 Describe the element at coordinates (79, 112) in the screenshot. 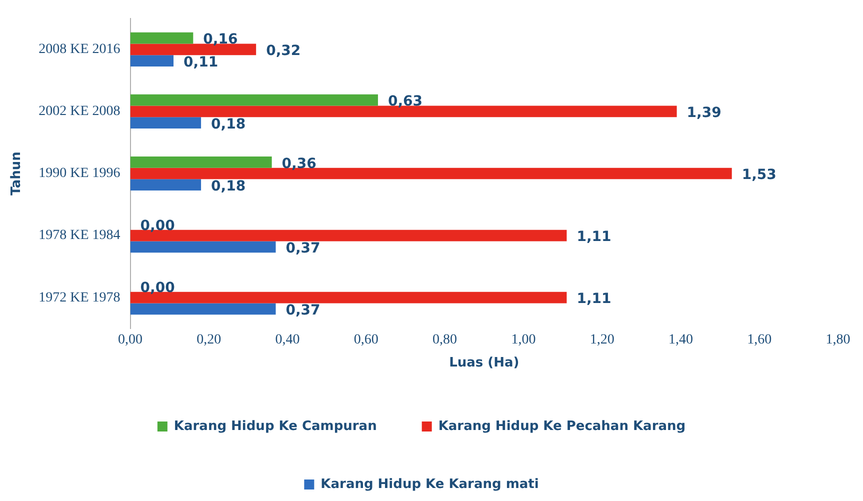

I see `y-tick-label: 2002 KE 2008` at that location.